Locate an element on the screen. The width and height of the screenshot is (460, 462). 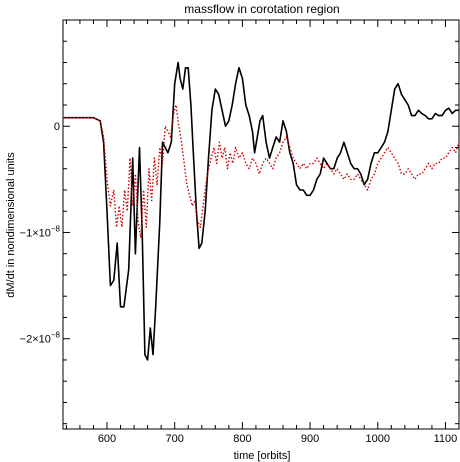
y-axis-label: dM/dt in nondimensional units is located at coordinates (11, 225).